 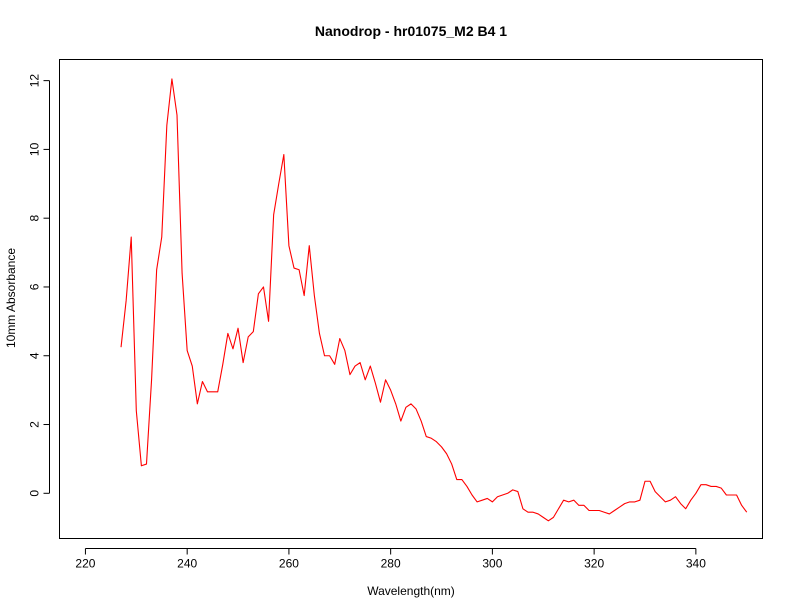 I want to click on y-tick-label: 2, so click(x=35, y=424).